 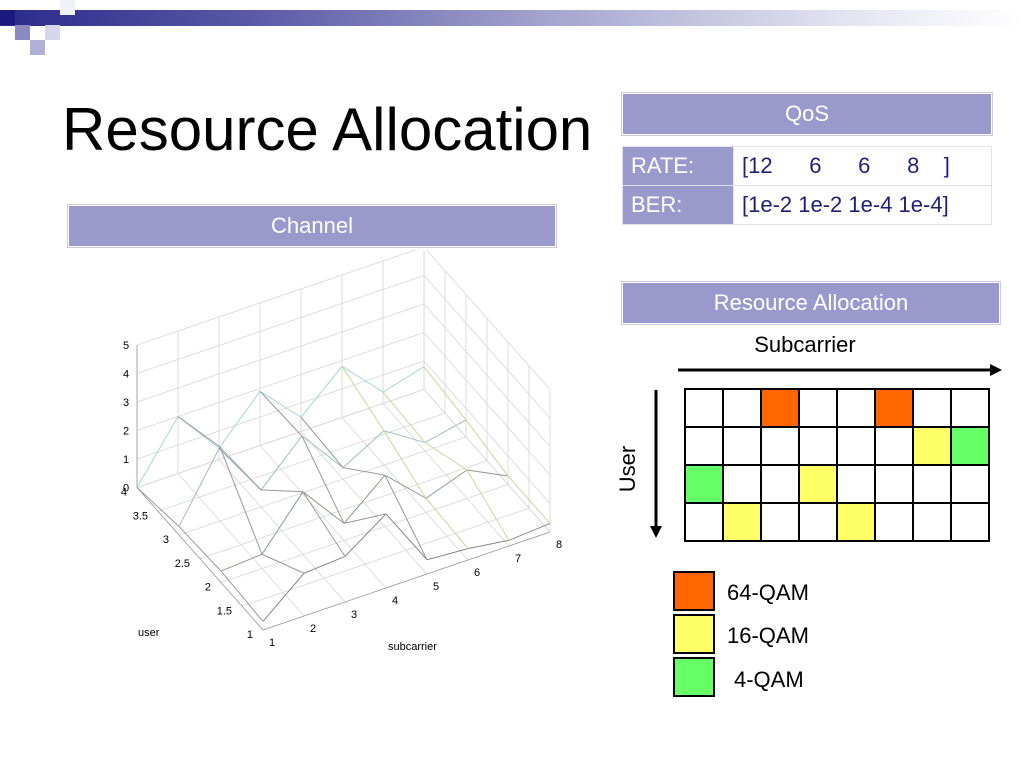 I want to click on user-axis-label: user, so click(x=149, y=633).